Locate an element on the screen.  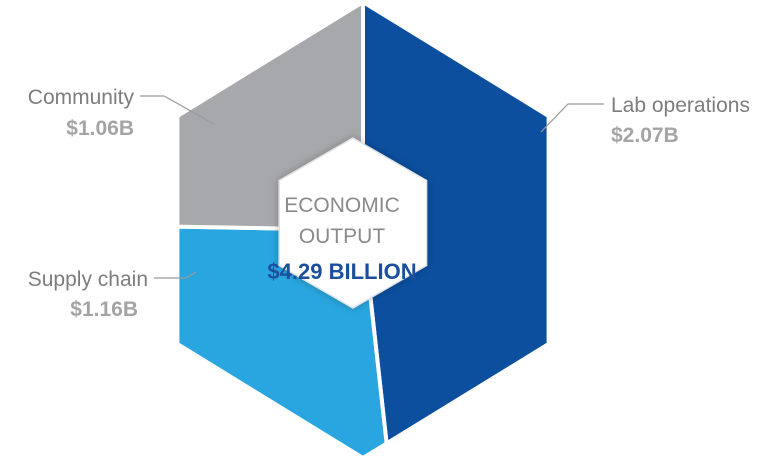
leader-line-community is located at coordinates (177, 110).